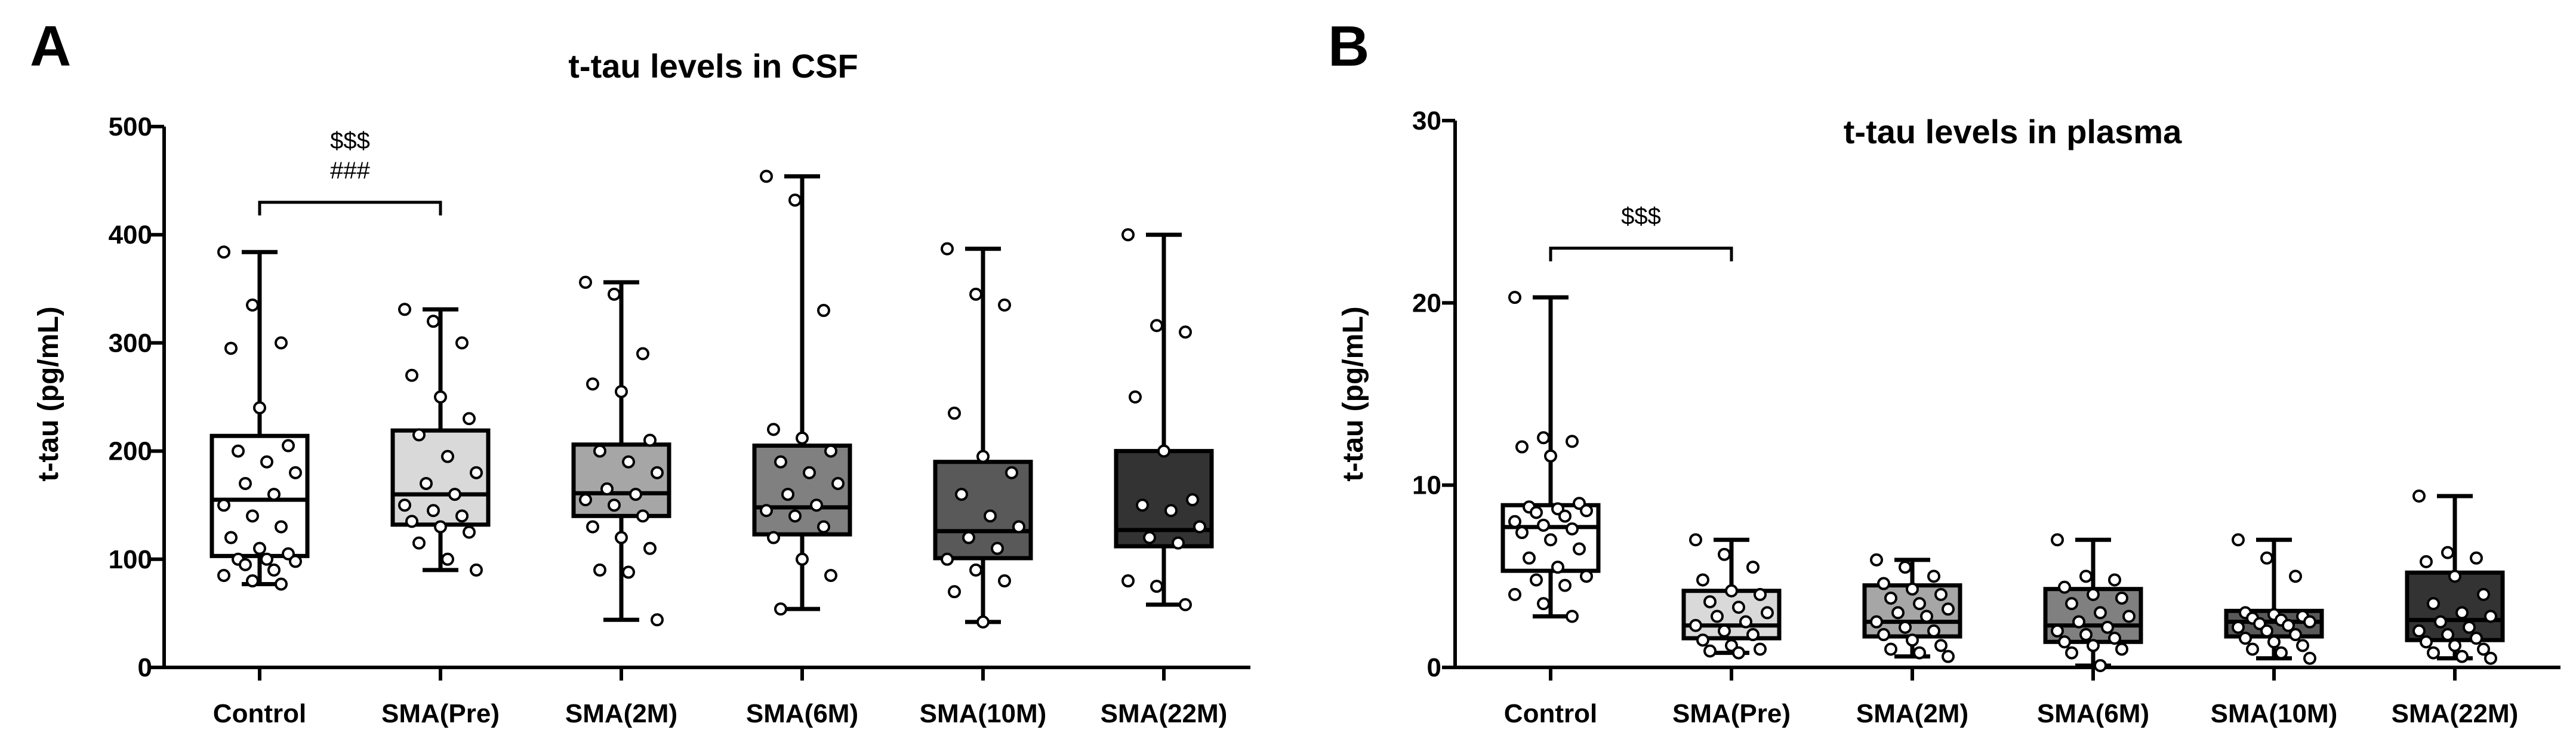 The height and width of the screenshot is (748, 2576). I want to click on significance-bracket: $$$, so click(1641, 232).